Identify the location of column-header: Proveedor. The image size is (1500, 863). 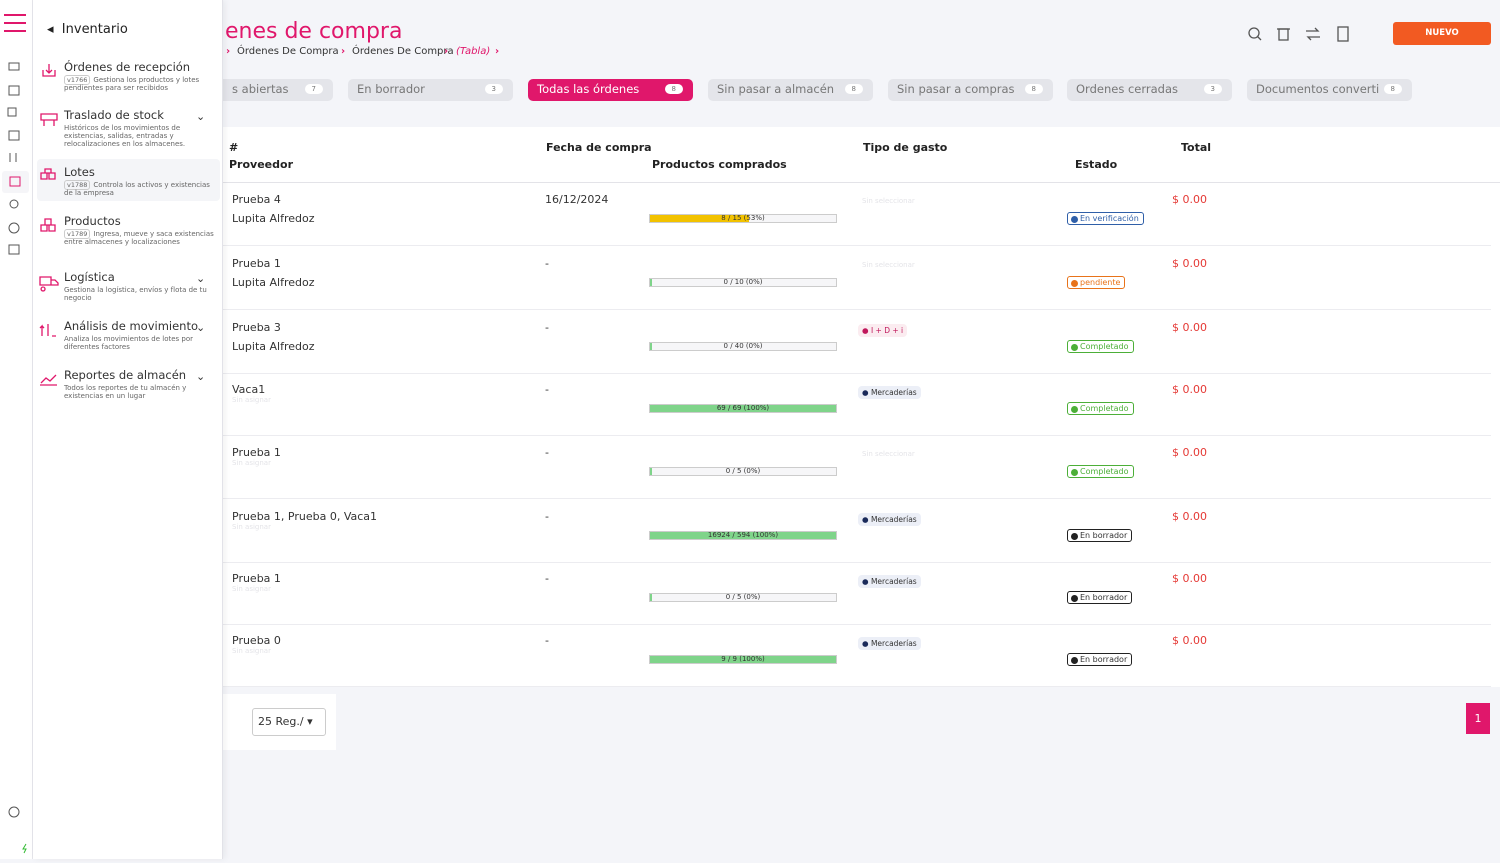
(261, 164).